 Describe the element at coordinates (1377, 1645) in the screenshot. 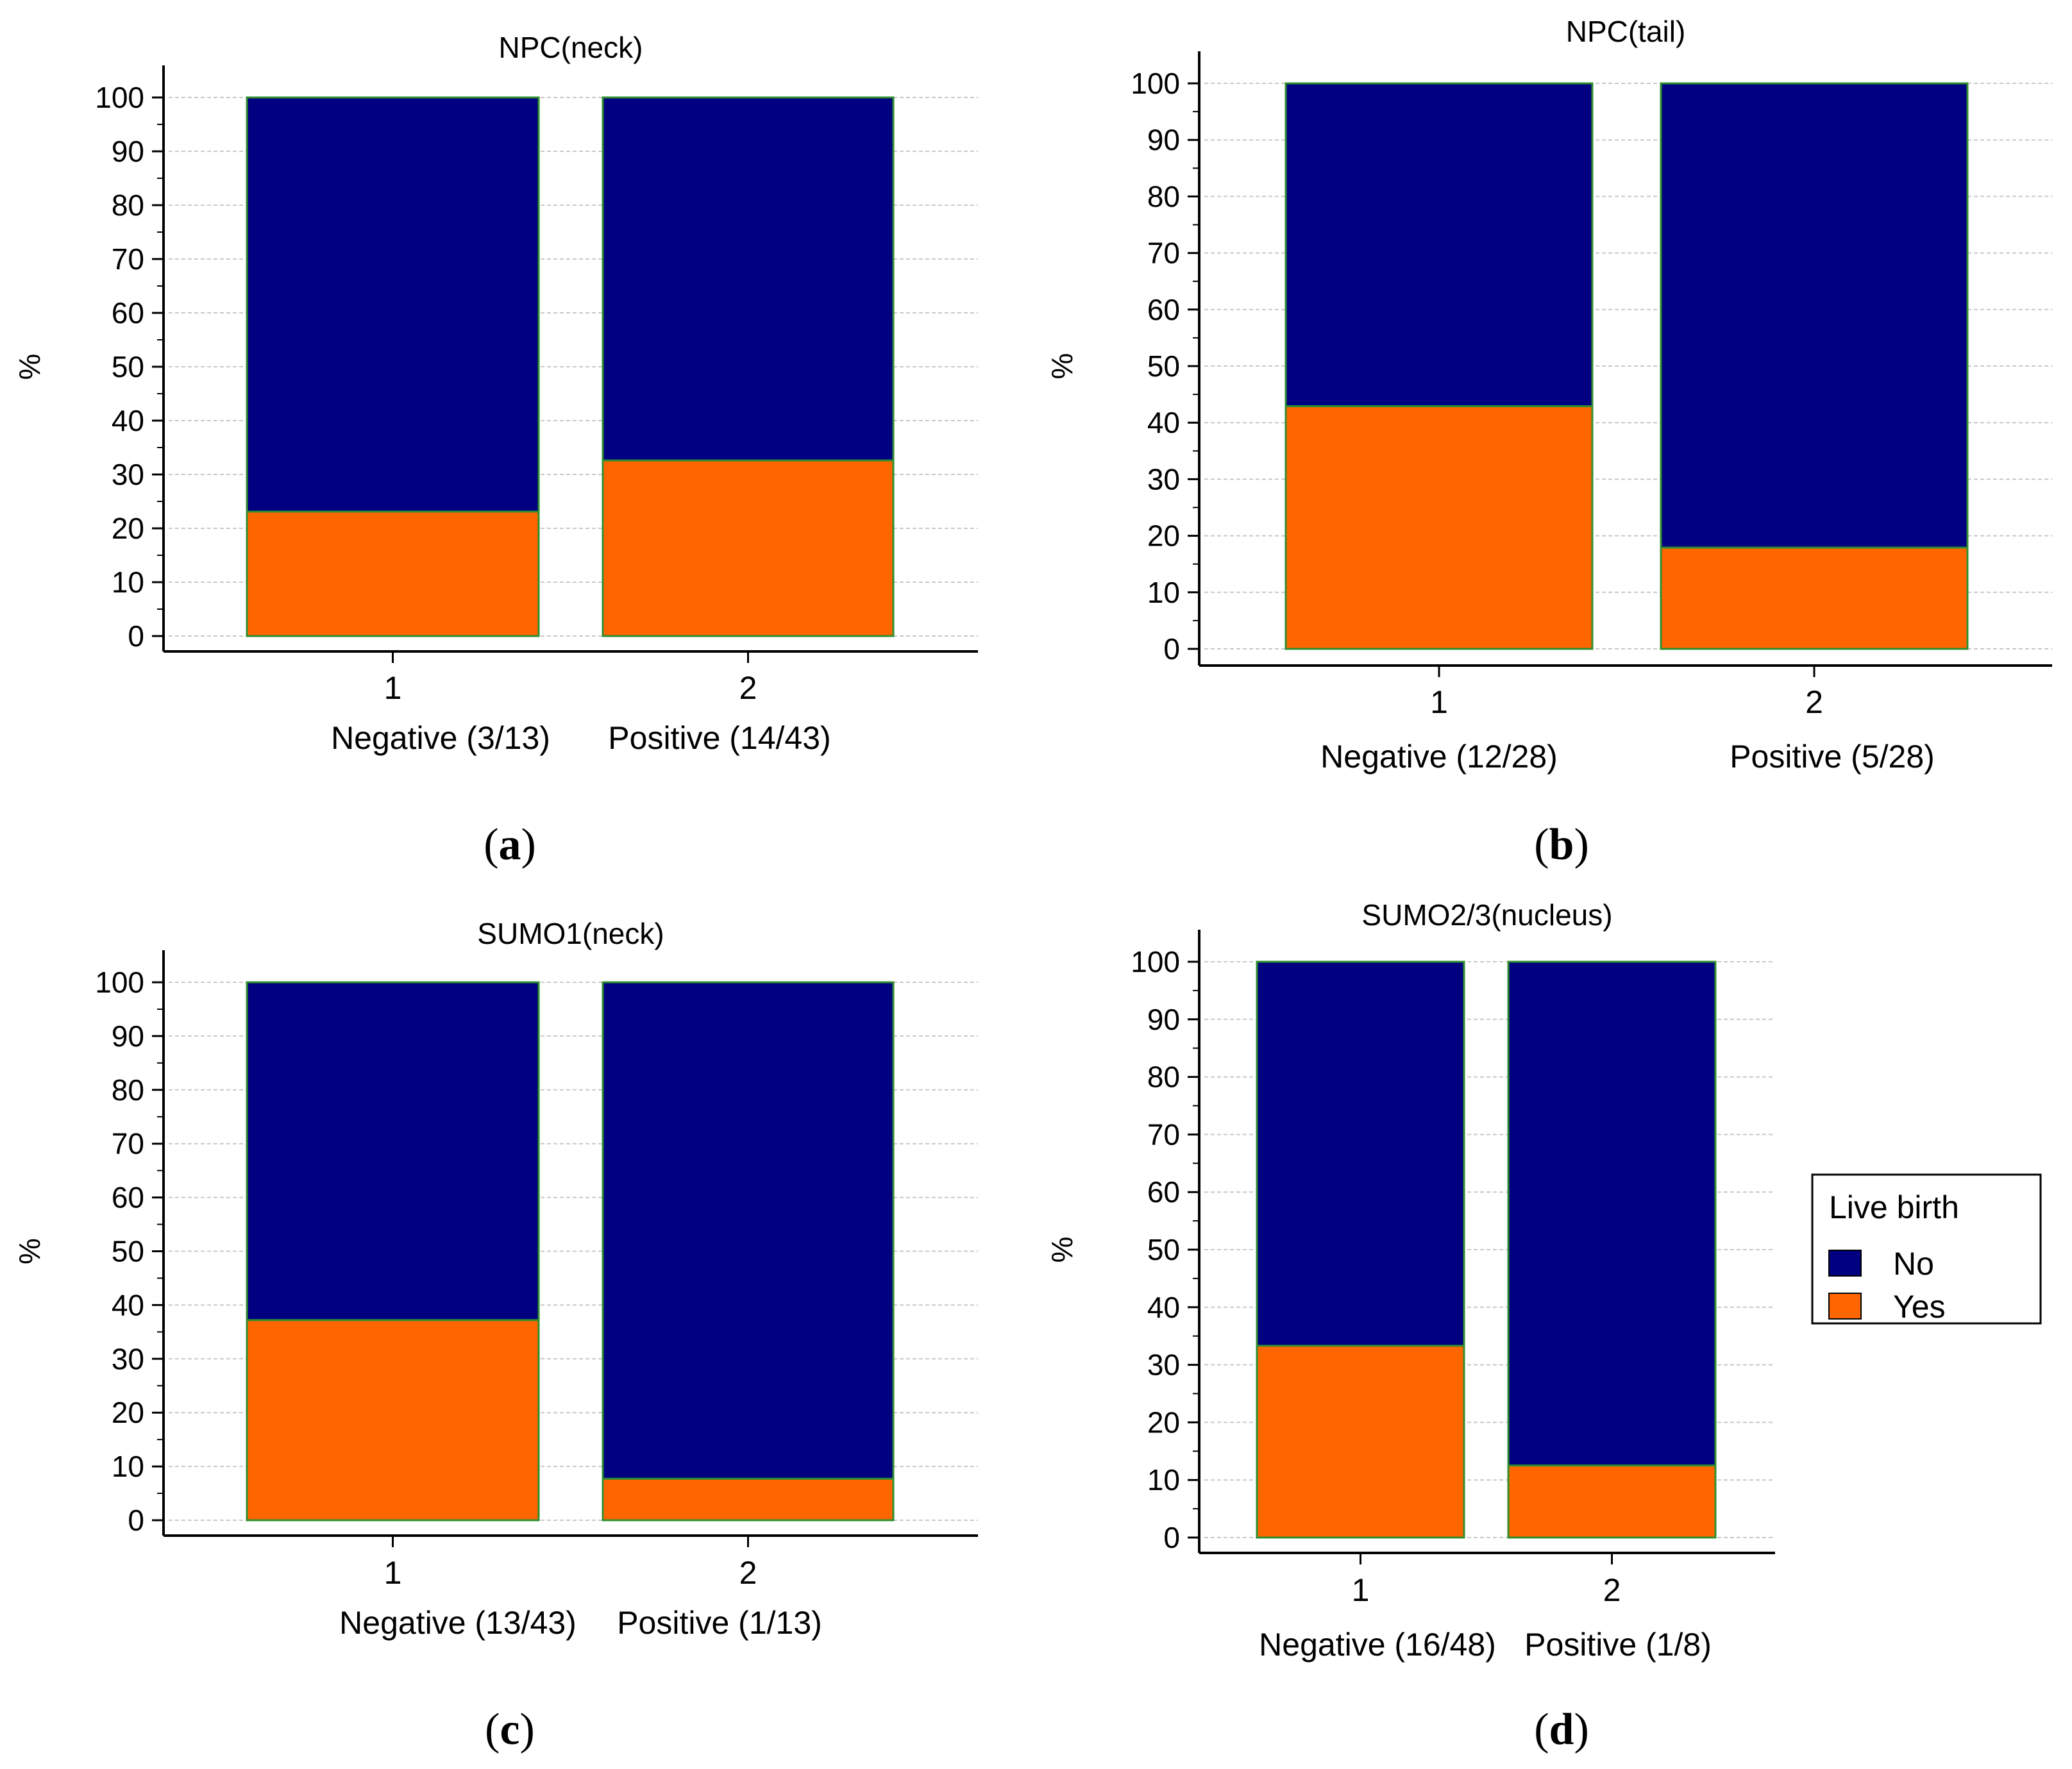

I see `group-label: Negative (16/48)` at that location.